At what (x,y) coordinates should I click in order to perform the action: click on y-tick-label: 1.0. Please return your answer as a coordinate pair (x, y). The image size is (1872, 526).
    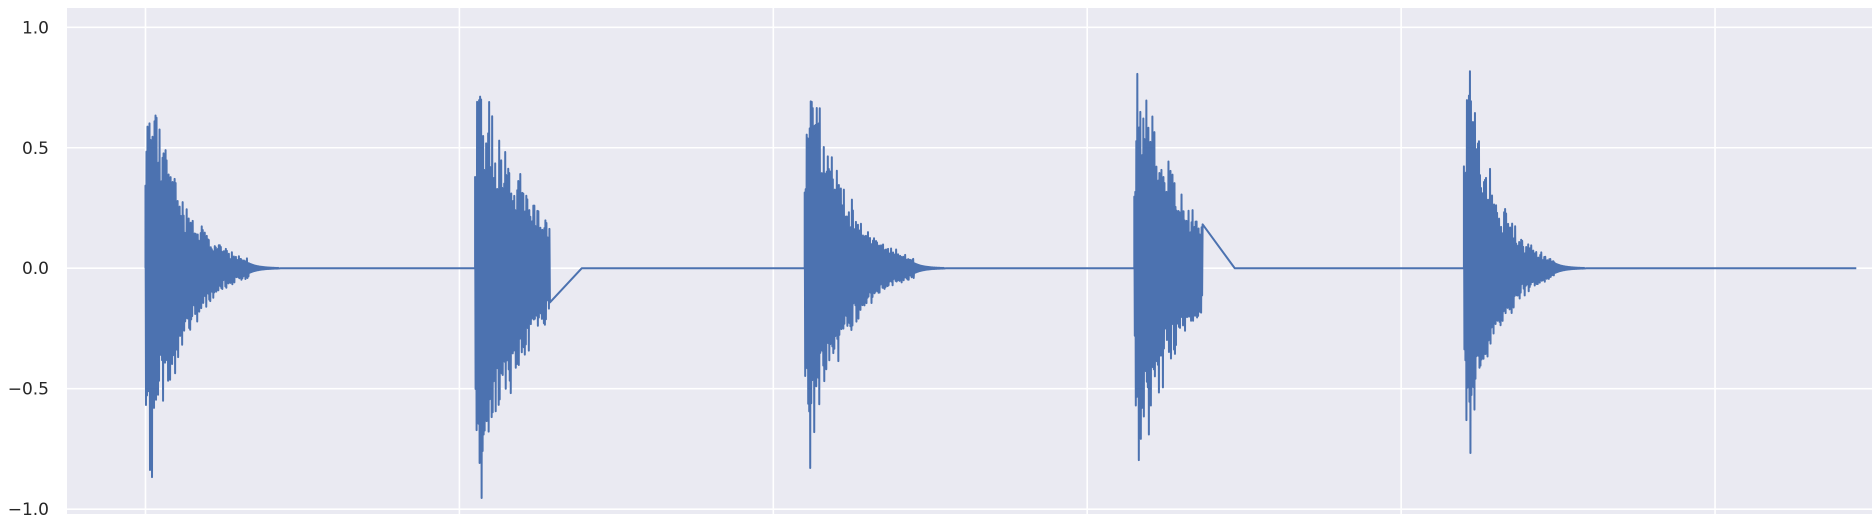
    Looking at the image, I should click on (35, 28).